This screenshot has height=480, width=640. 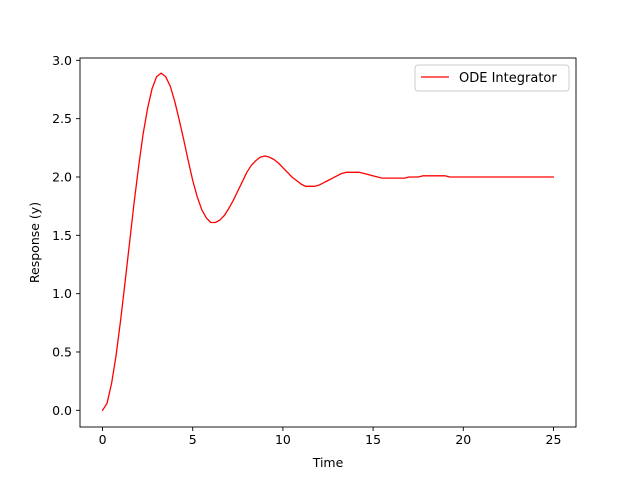 I want to click on x-tick-label: 15, so click(x=373, y=439).